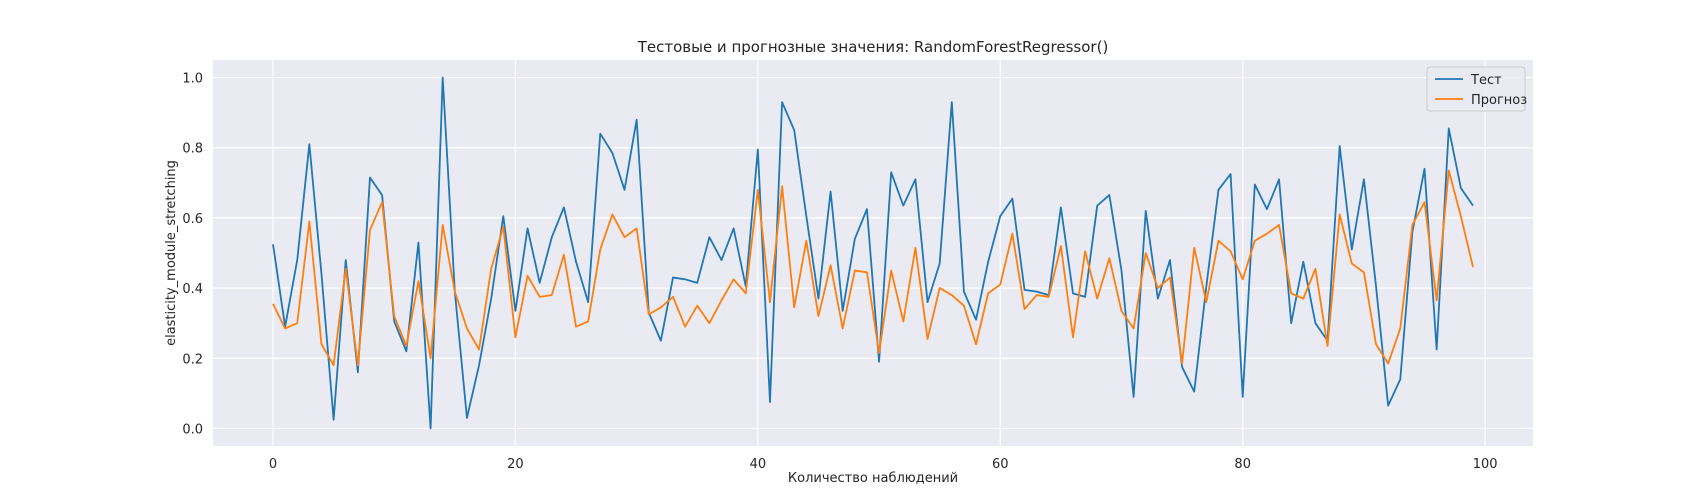 The width and height of the screenshot is (1700, 500). What do you see at coordinates (1000, 464) in the screenshot?
I see `x-tick-label: 60` at bounding box center [1000, 464].